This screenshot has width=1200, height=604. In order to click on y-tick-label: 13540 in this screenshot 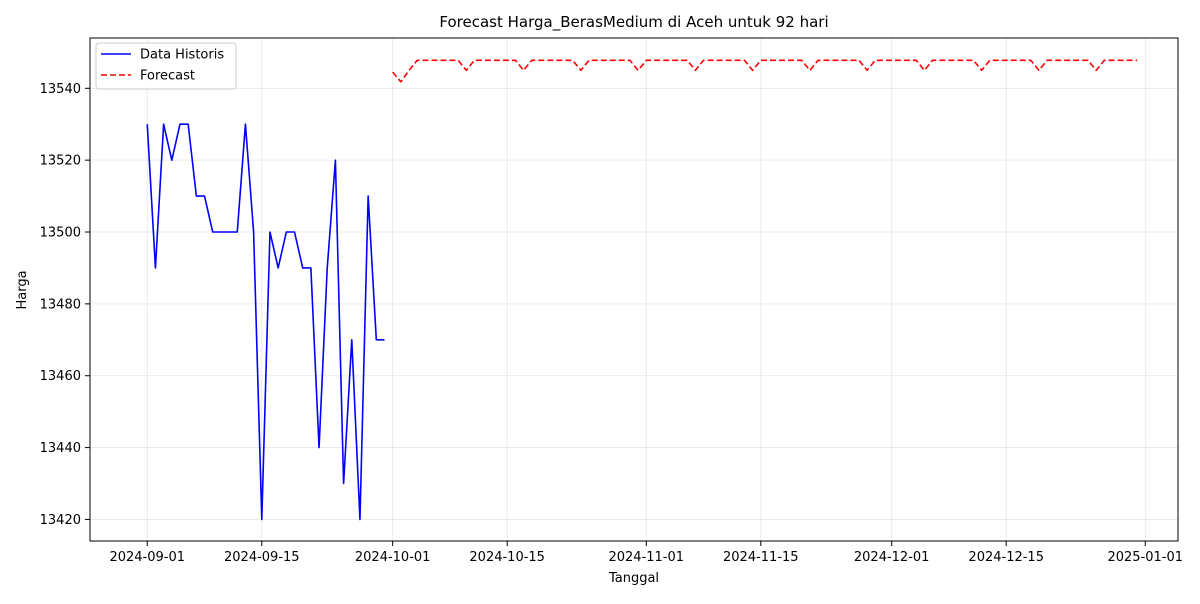, I will do `click(60, 89)`.